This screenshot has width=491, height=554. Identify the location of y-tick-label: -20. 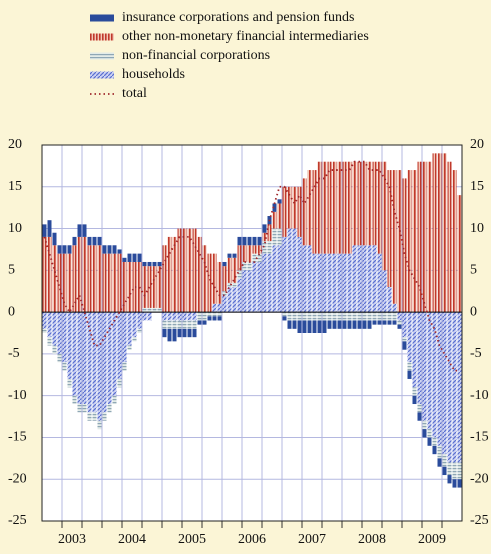
(17, 478).